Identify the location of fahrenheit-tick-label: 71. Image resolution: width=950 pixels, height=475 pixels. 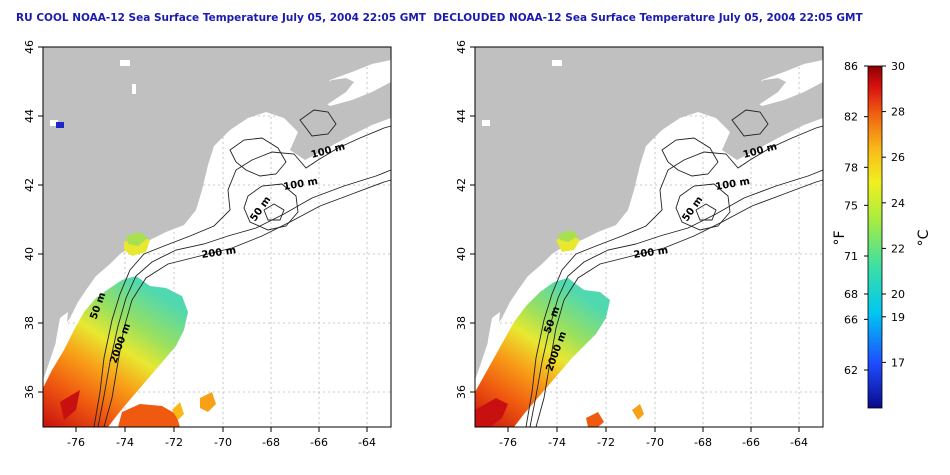
(851, 256).